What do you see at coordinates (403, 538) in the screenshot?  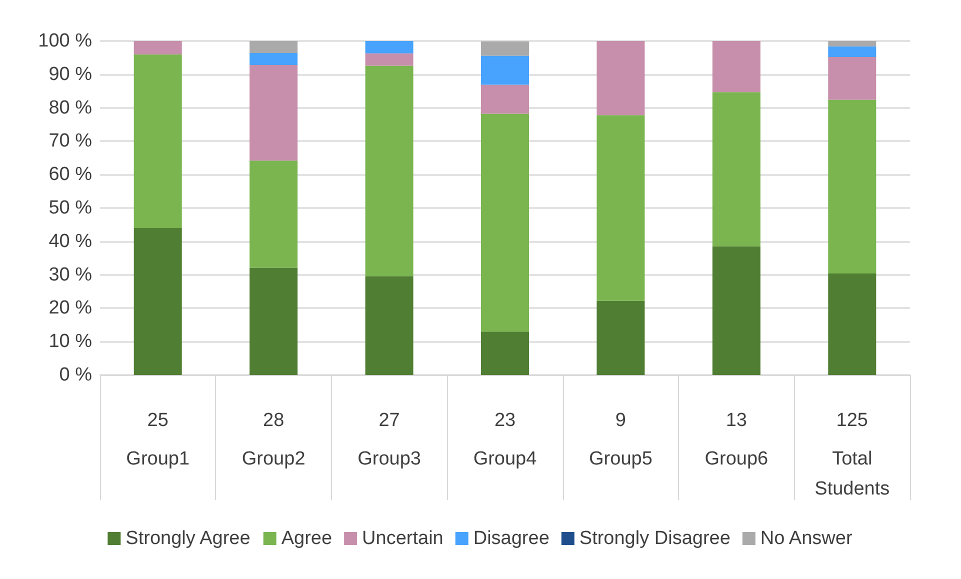 I see `legend-label: Uncertain` at bounding box center [403, 538].